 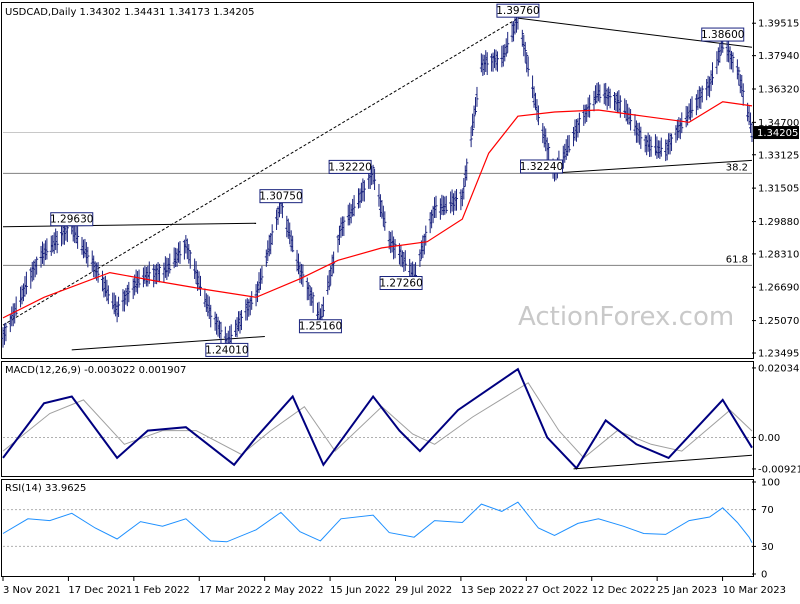 What do you see at coordinates (779, 368) in the screenshot?
I see `macd-axis-label: 0.020349` at bounding box center [779, 368].